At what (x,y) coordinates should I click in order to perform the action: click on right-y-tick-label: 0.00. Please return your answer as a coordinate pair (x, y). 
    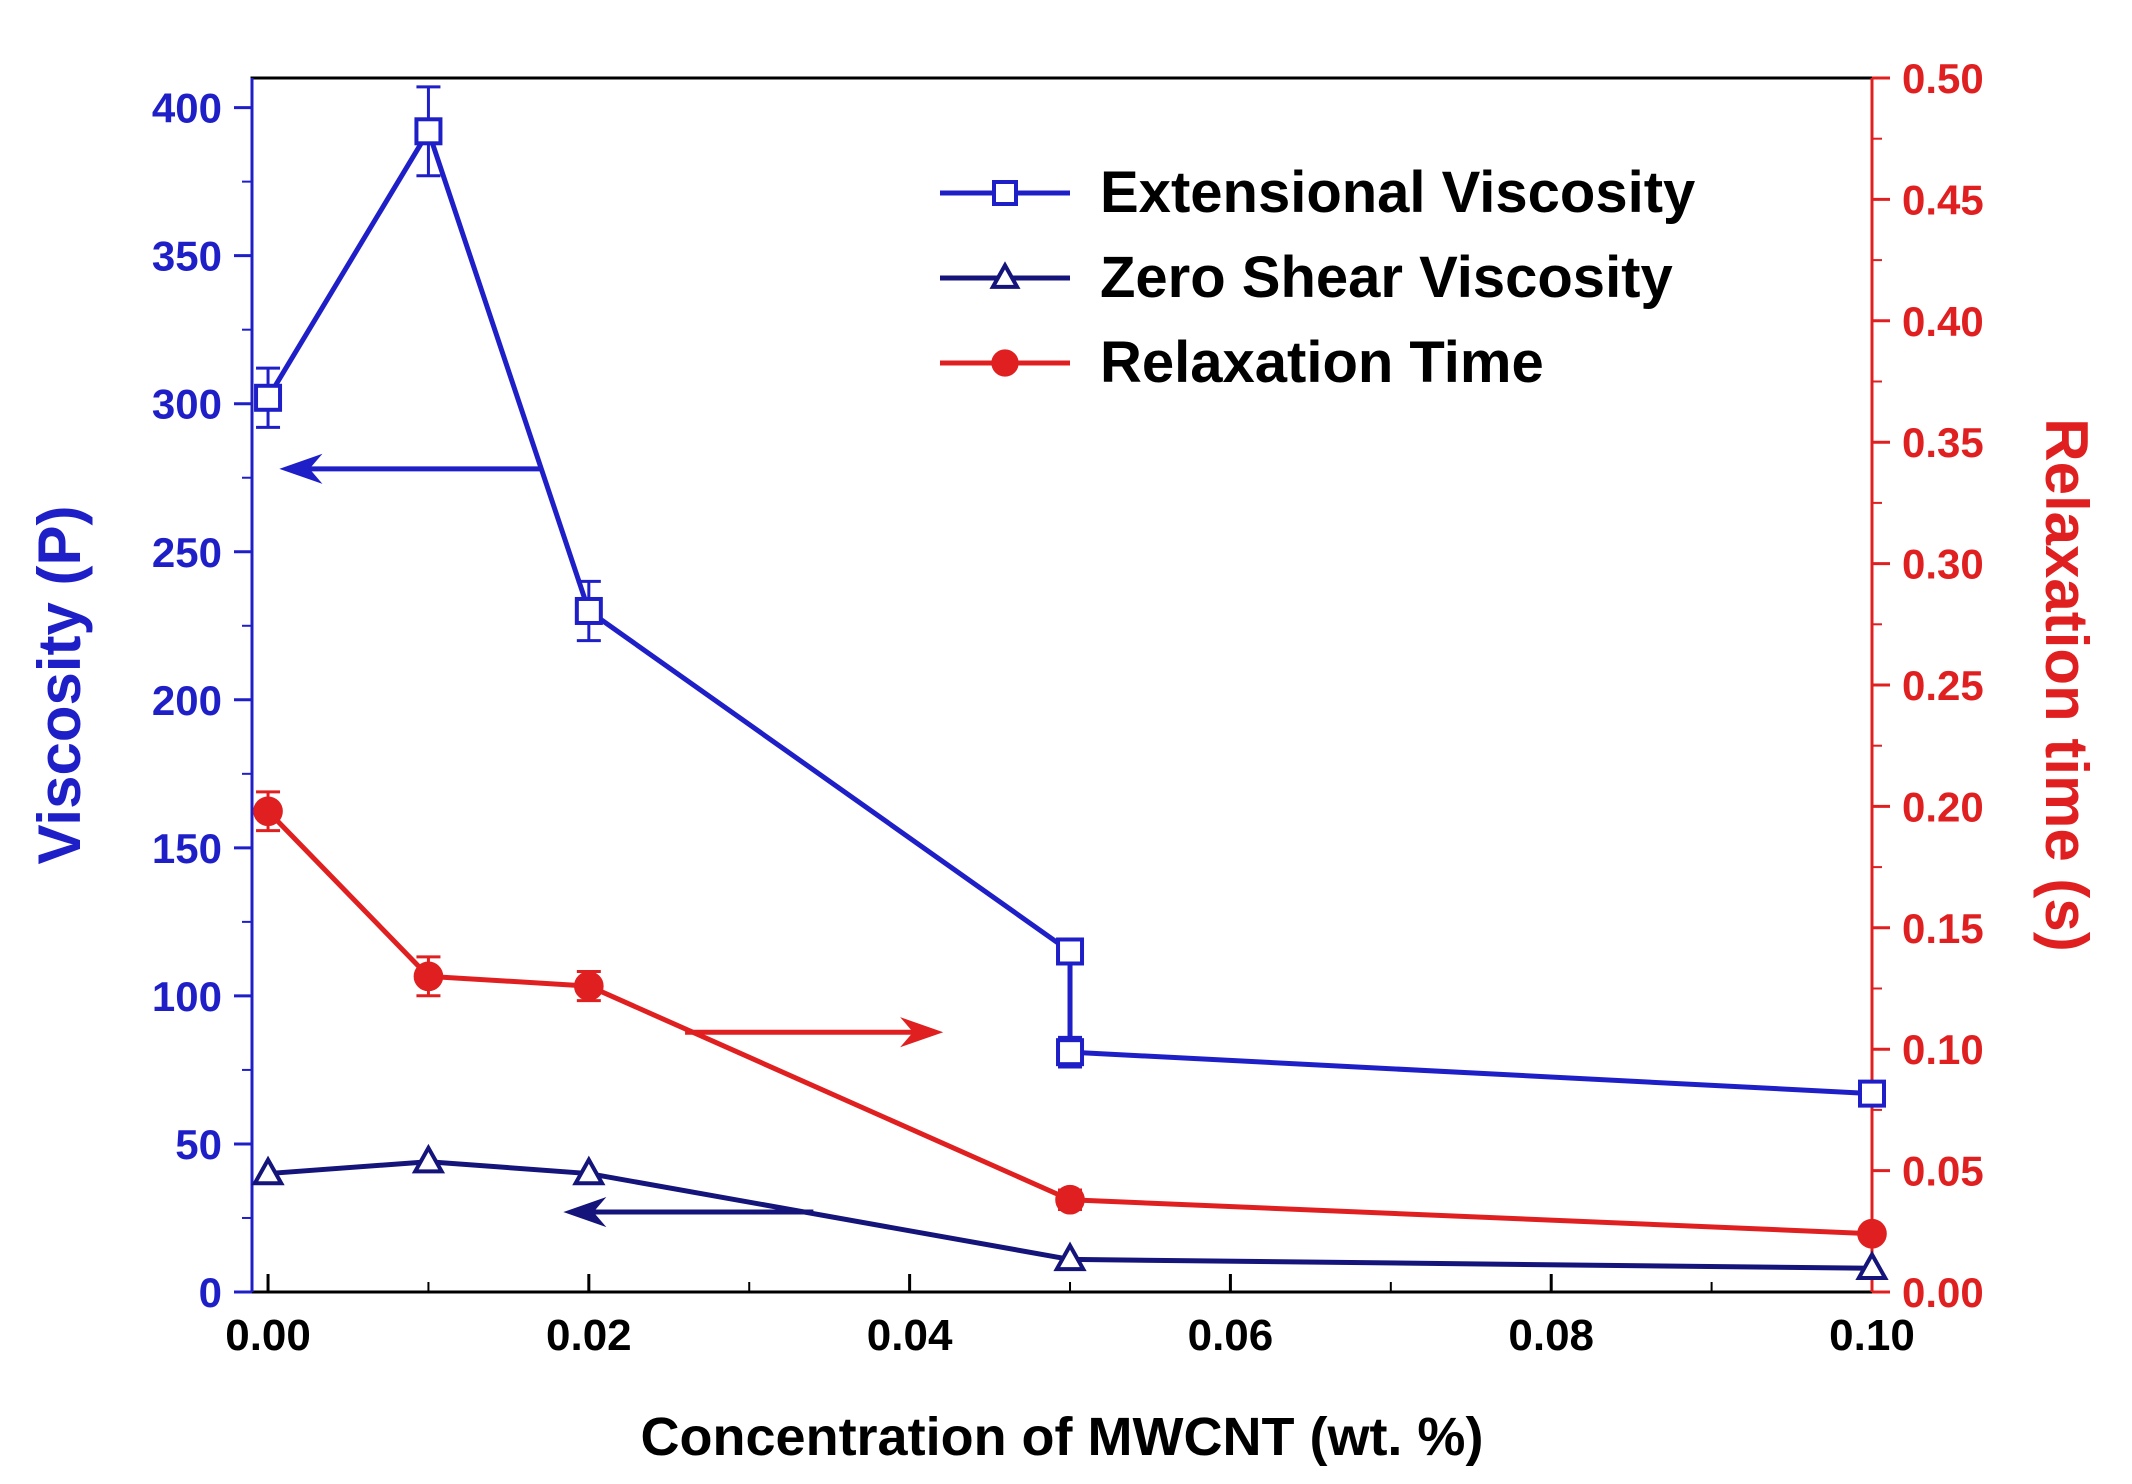
    Looking at the image, I should click on (1943, 1292).